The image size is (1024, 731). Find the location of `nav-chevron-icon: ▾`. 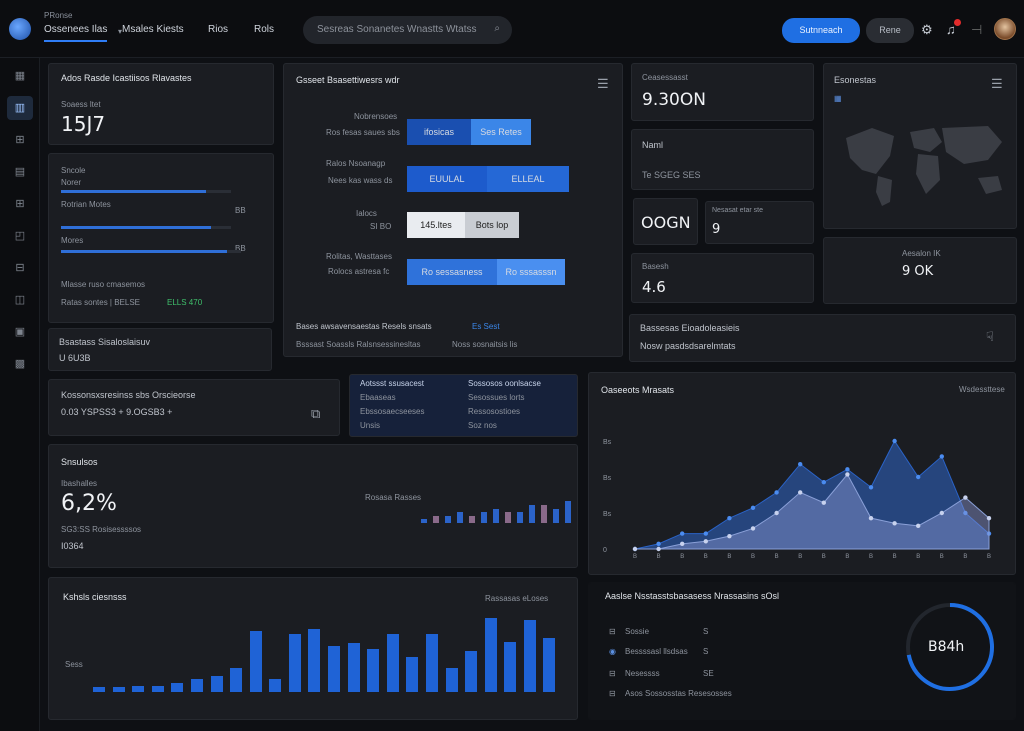

nav-chevron-icon: ▾ is located at coordinates (120, 31).